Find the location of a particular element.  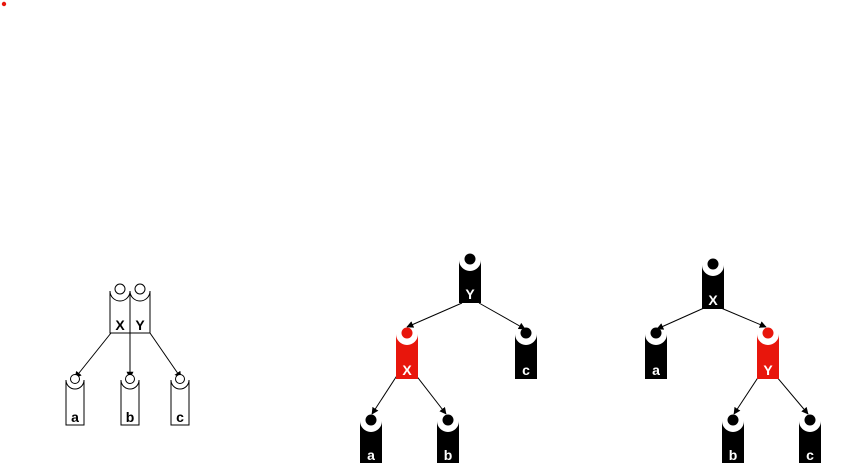

node-x-black: X is located at coordinates (713, 283).